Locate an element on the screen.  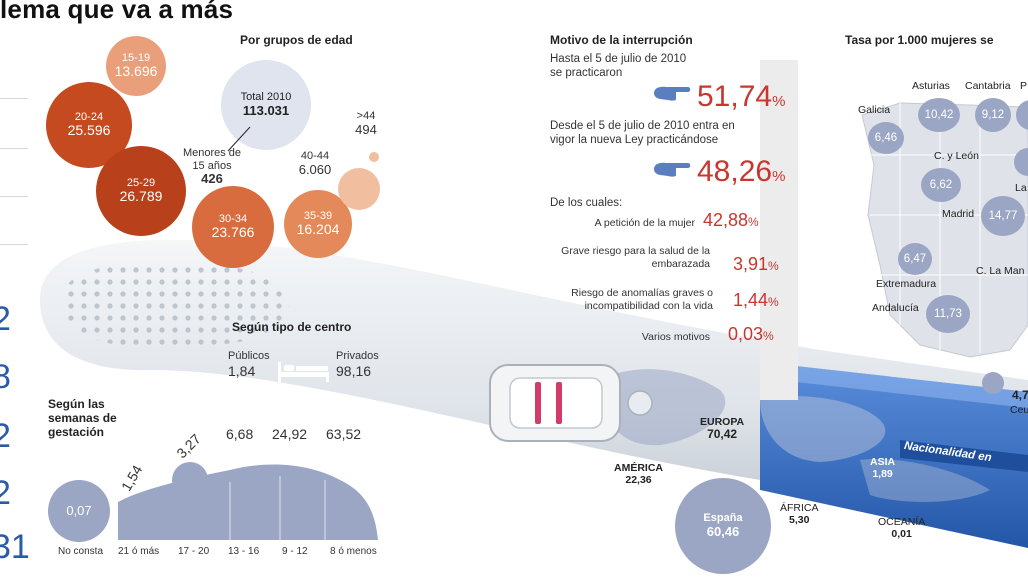
continent-label: ASIA 1,89 is located at coordinates (882, 468).